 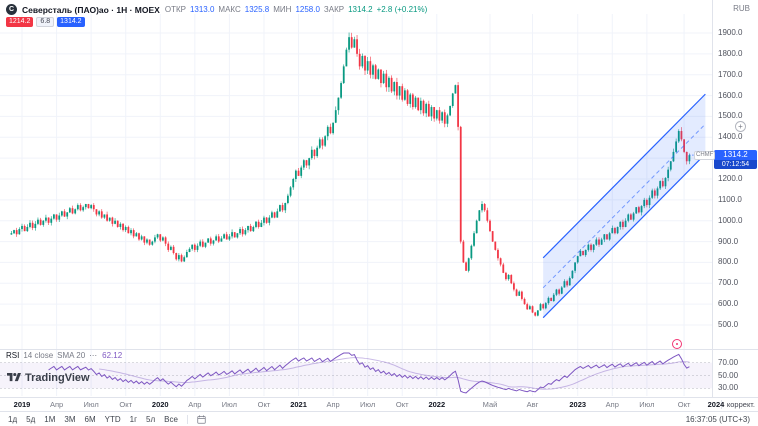 I want to click on range-button-6М: 6М, so click(x=90, y=419).